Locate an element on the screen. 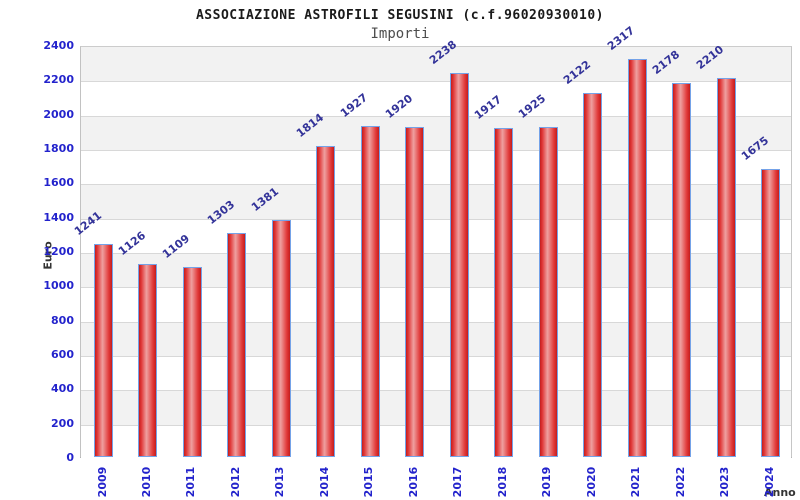  bar-2009 is located at coordinates (103, 350).